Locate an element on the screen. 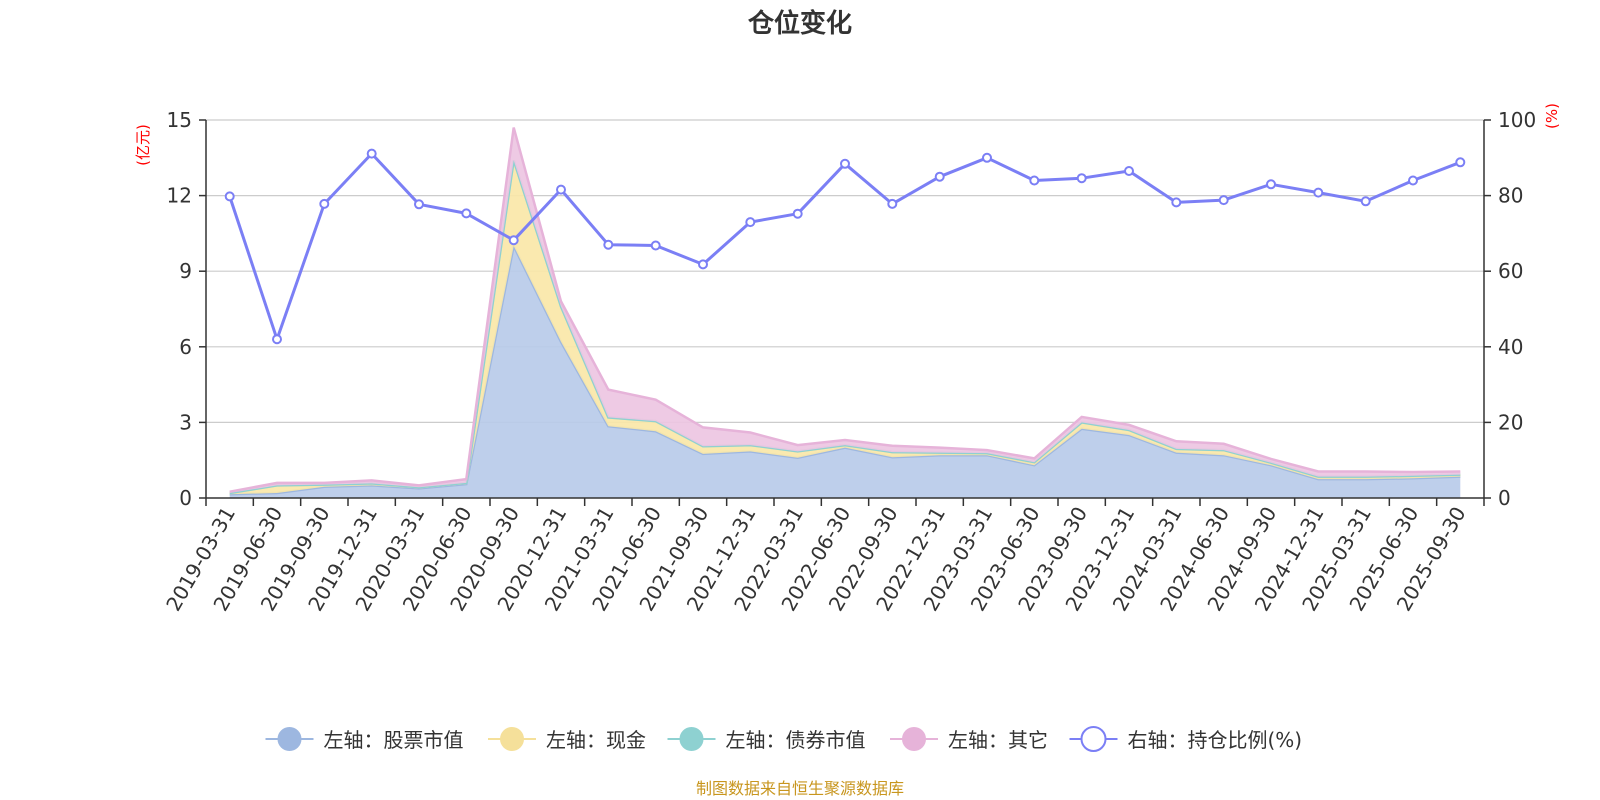  left-axis-tick-label: 3 is located at coordinates (185, 422).